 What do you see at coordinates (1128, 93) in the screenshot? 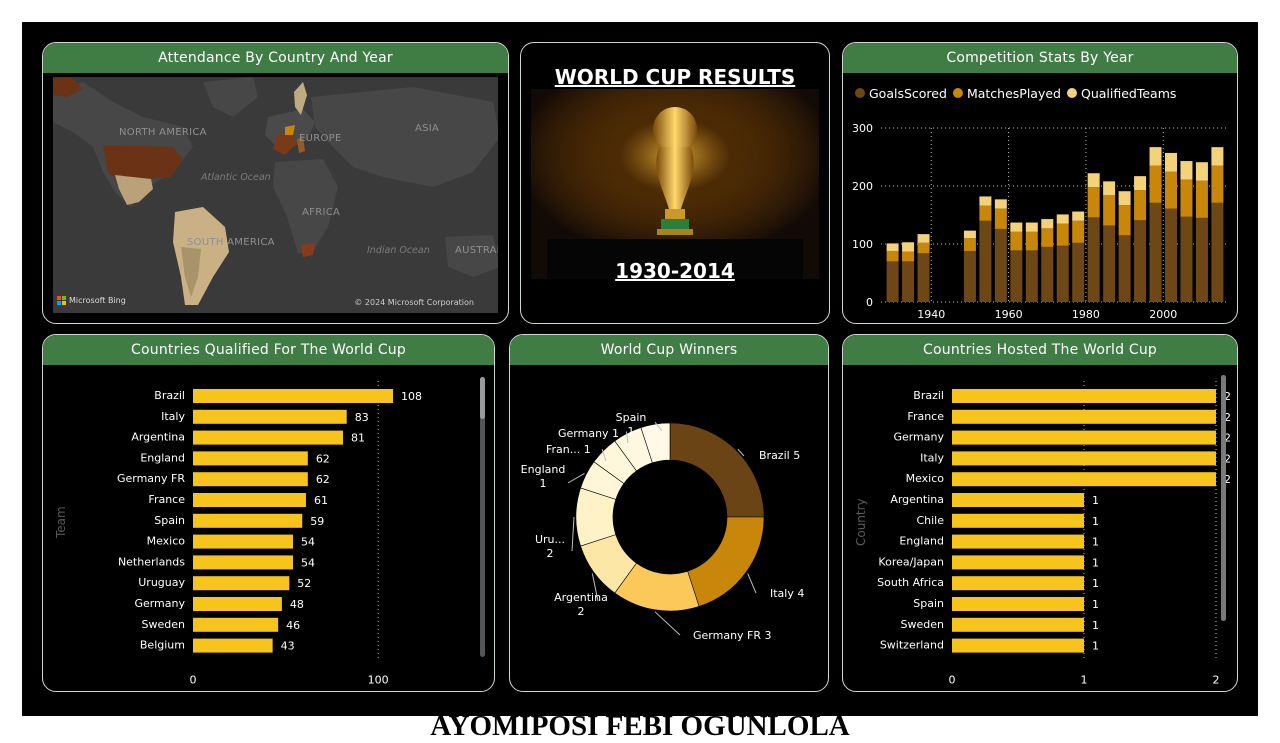
I see `legend-label-QualifiedTeams: QualifiedTeams` at bounding box center [1128, 93].